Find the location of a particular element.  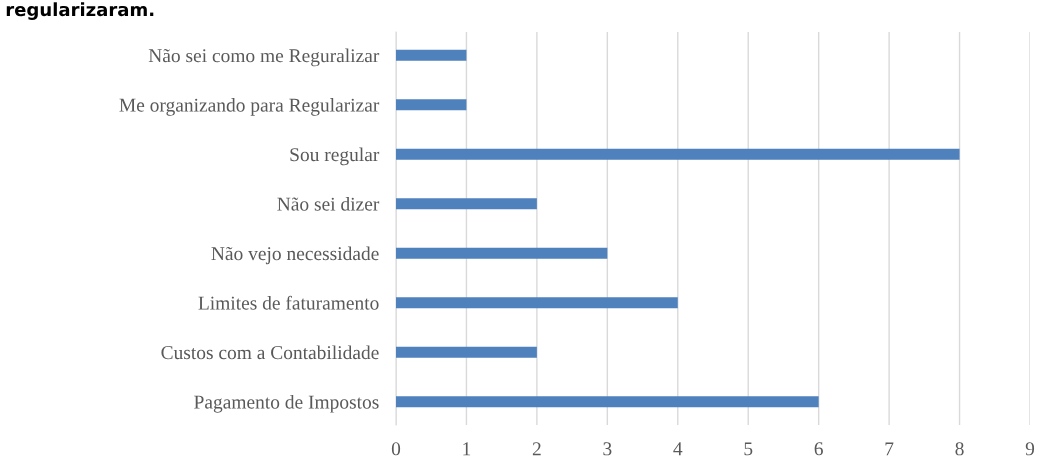

x-tick-label: 5 is located at coordinates (748, 449).